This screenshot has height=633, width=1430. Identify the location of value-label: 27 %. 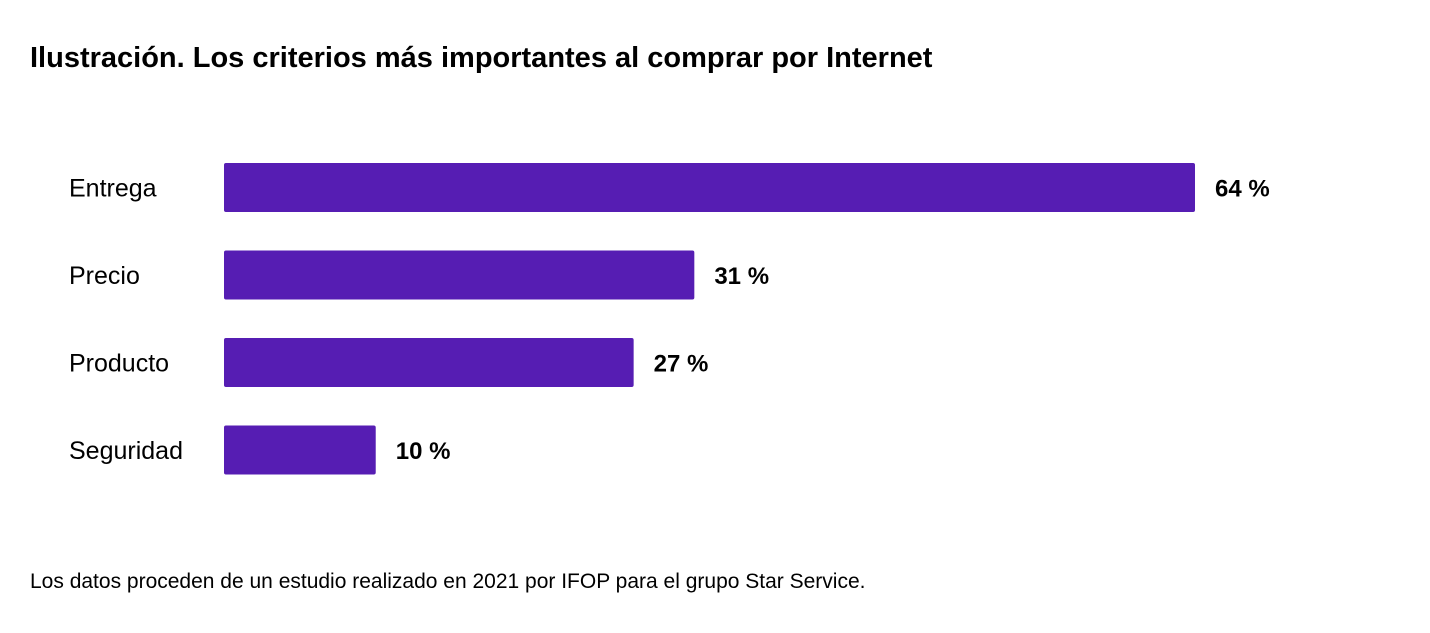
(681, 364).